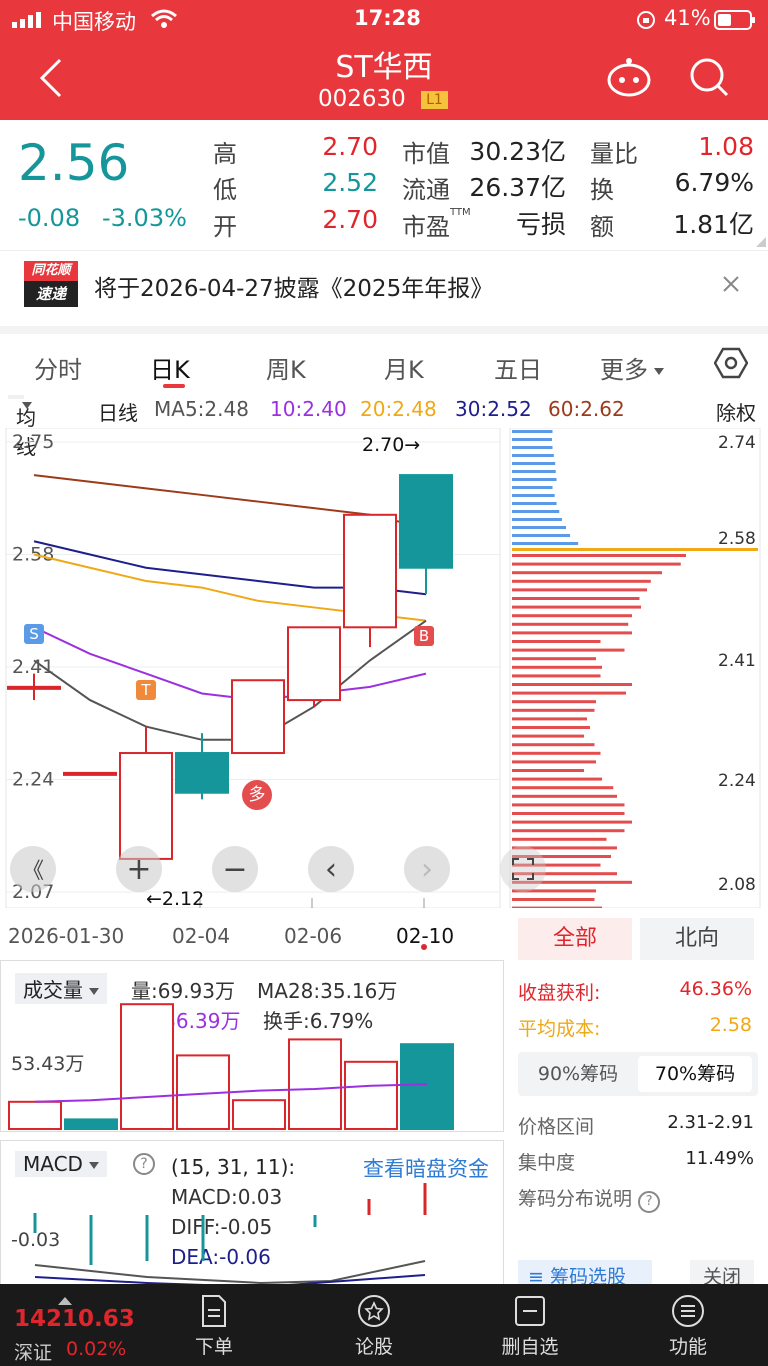 The image size is (768, 1366). I want to click on remove-watchlist-label: 删自选, so click(530, 1347).